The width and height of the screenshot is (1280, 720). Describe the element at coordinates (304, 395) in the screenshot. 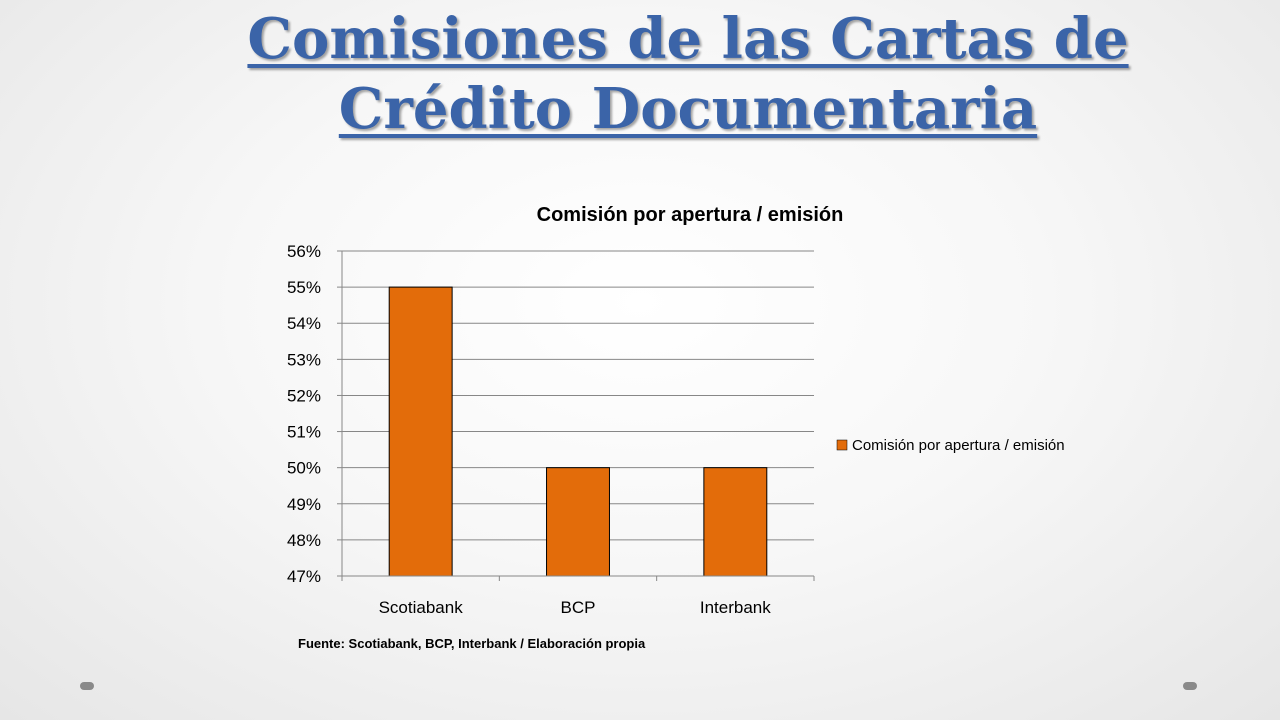

I see `y-tick-label: 52%` at that location.